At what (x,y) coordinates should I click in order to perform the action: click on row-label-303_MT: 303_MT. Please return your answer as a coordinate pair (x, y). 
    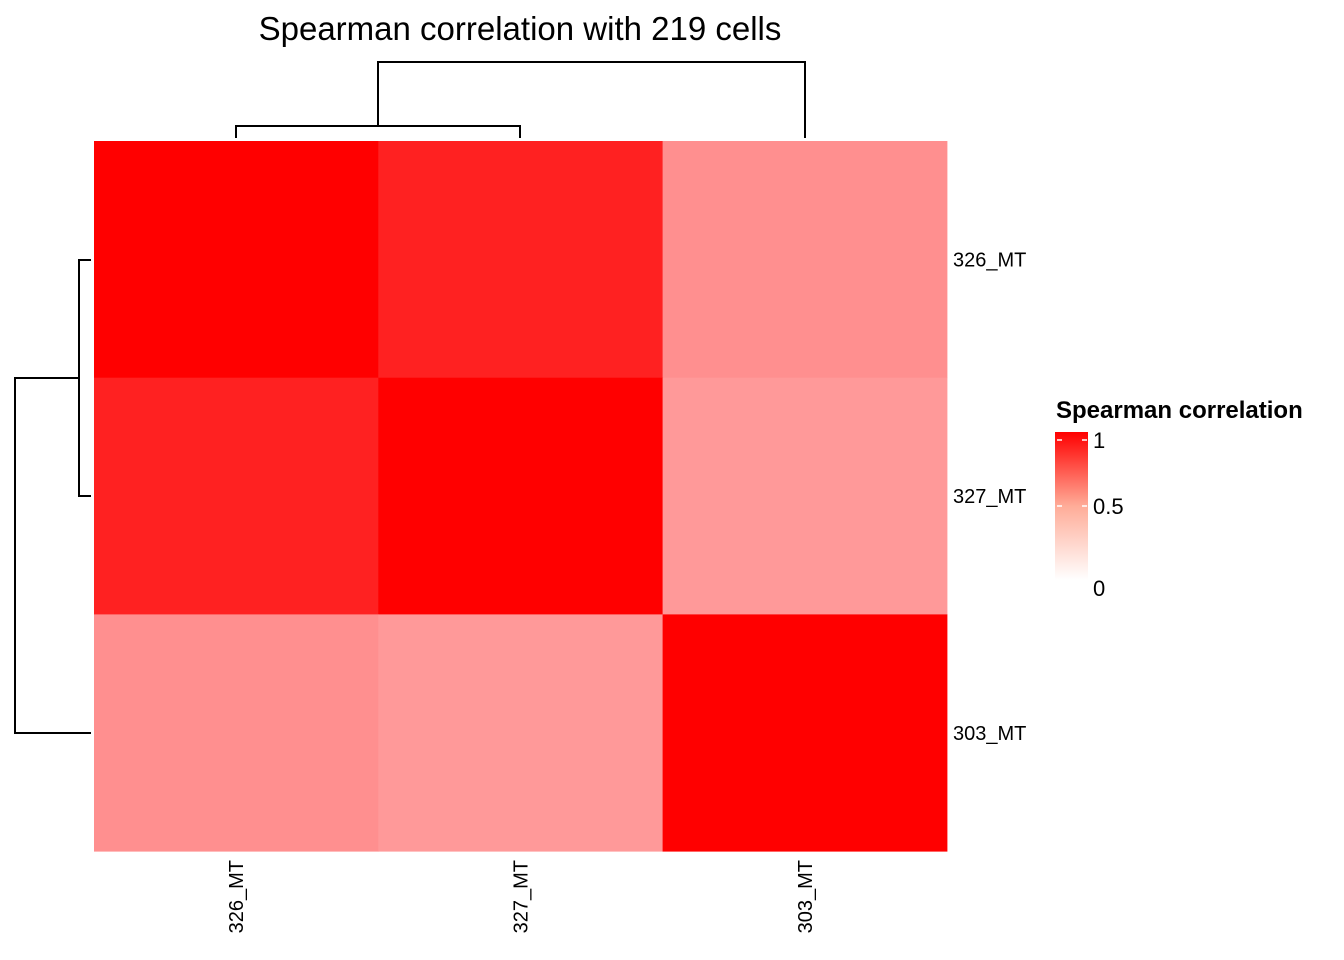
    Looking at the image, I should click on (989, 734).